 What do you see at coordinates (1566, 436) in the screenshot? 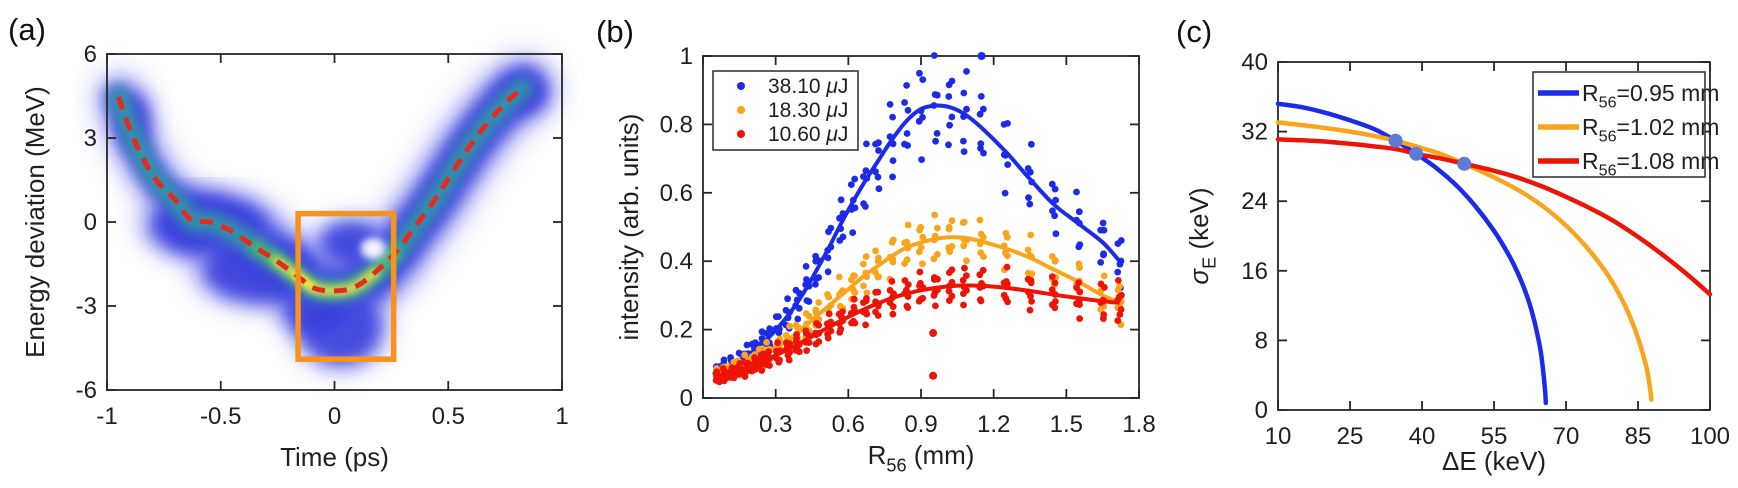
I see `x-tick-label: 70` at bounding box center [1566, 436].